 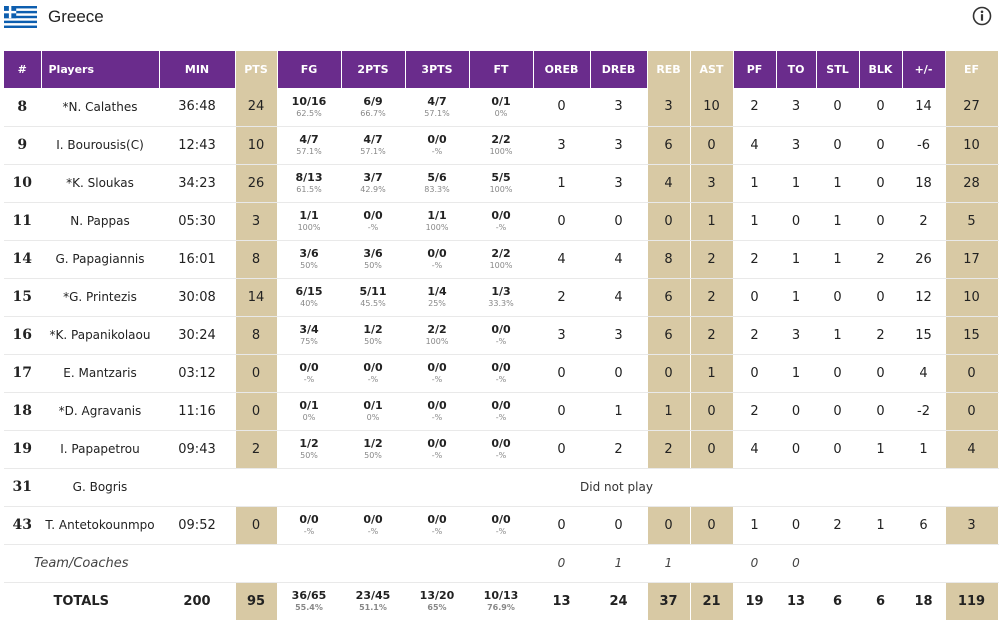 I want to click on player-row: 31 G. Bogris Did not play, so click(x=501, y=487).